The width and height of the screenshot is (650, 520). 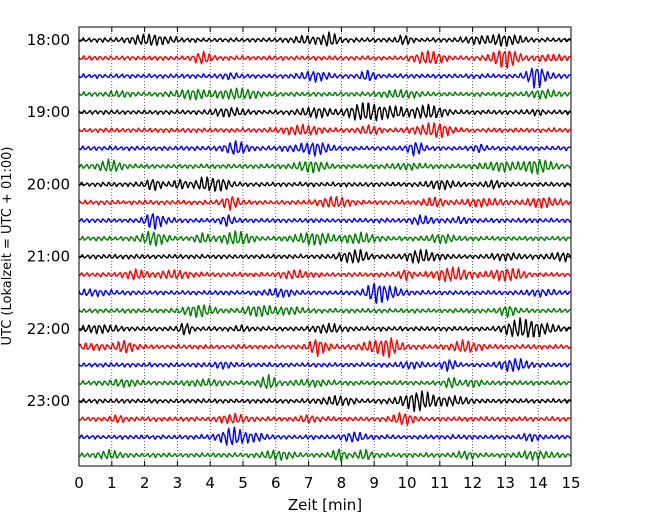 What do you see at coordinates (112, 483) in the screenshot?
I see `x-tick-label-1: 1` at bounding box center [112, 483].